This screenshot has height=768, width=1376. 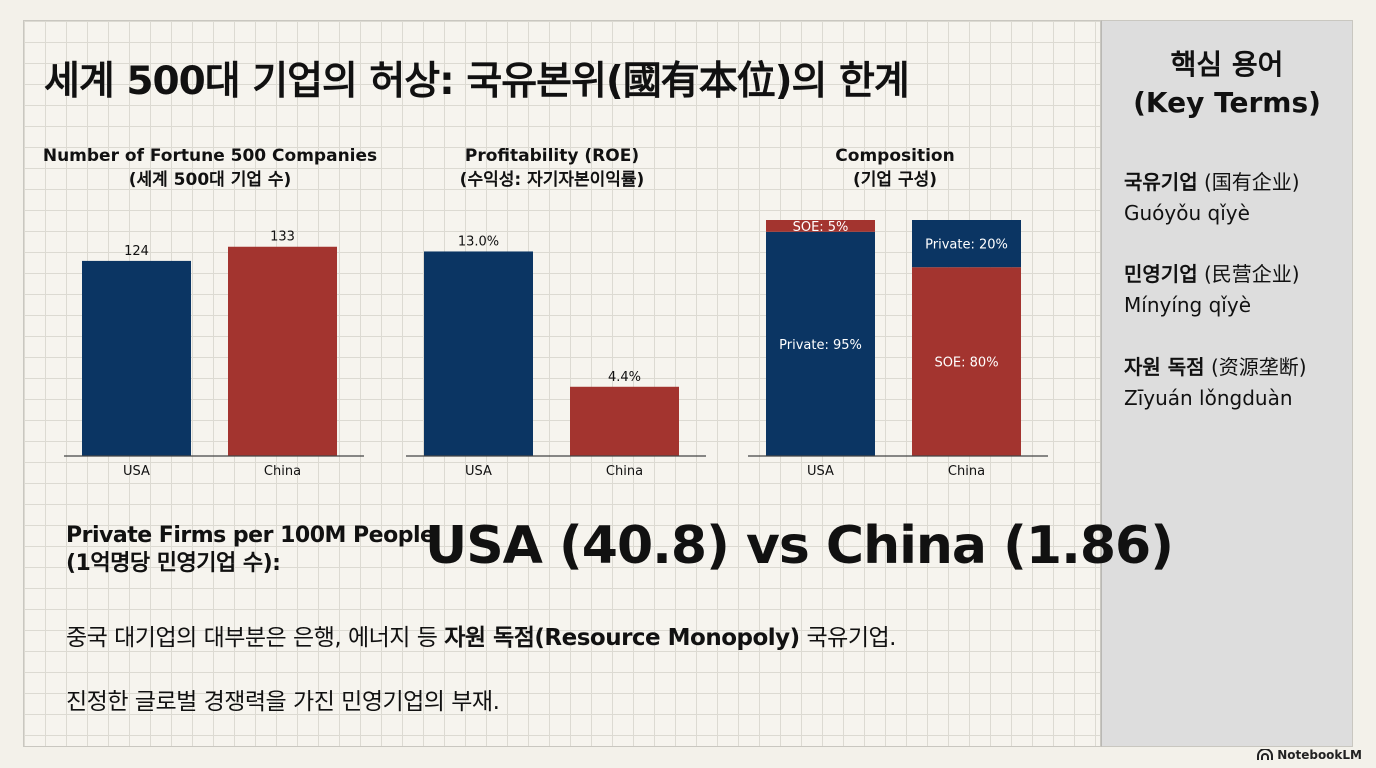 I want to click on brand-mark: NotebookLM, so click(x=1309, y=755).